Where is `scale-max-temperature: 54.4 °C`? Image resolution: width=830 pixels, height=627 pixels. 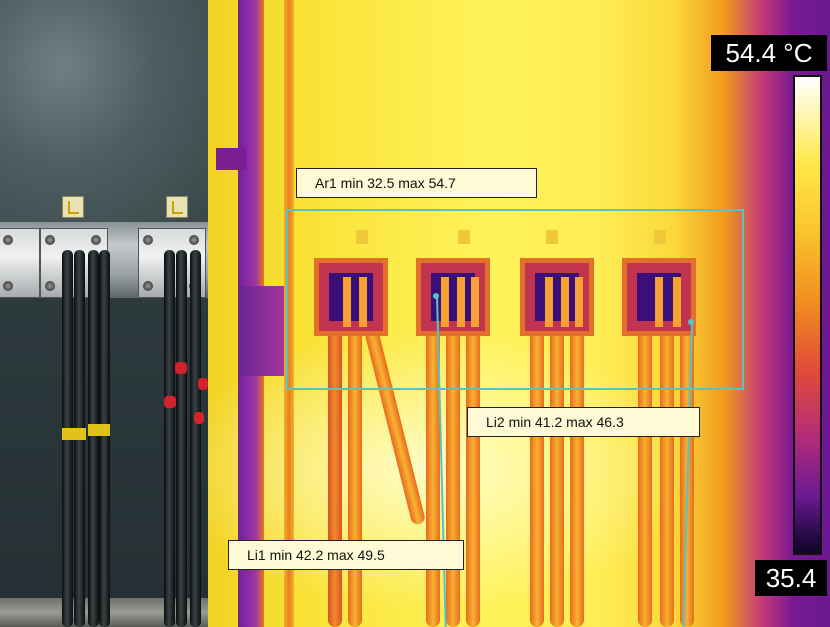 scale-max-temperature: 54.4 °C is located at coordinates (769, 53).